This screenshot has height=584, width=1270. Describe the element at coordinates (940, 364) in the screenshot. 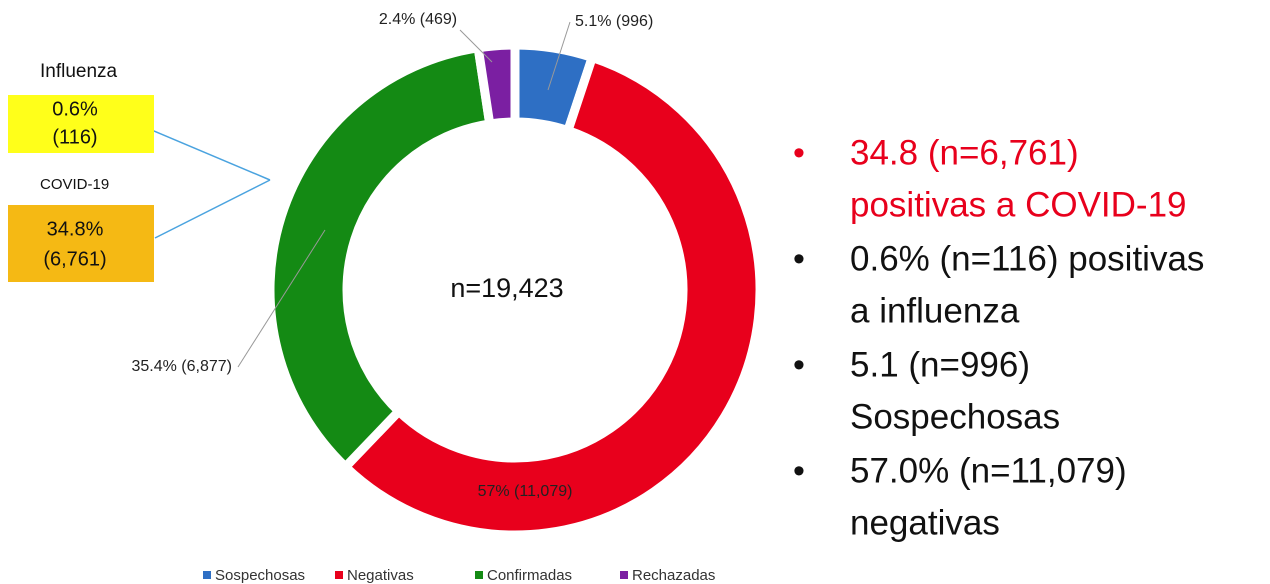

I see `bullet-text: 5.1 (n=996)` at that location.